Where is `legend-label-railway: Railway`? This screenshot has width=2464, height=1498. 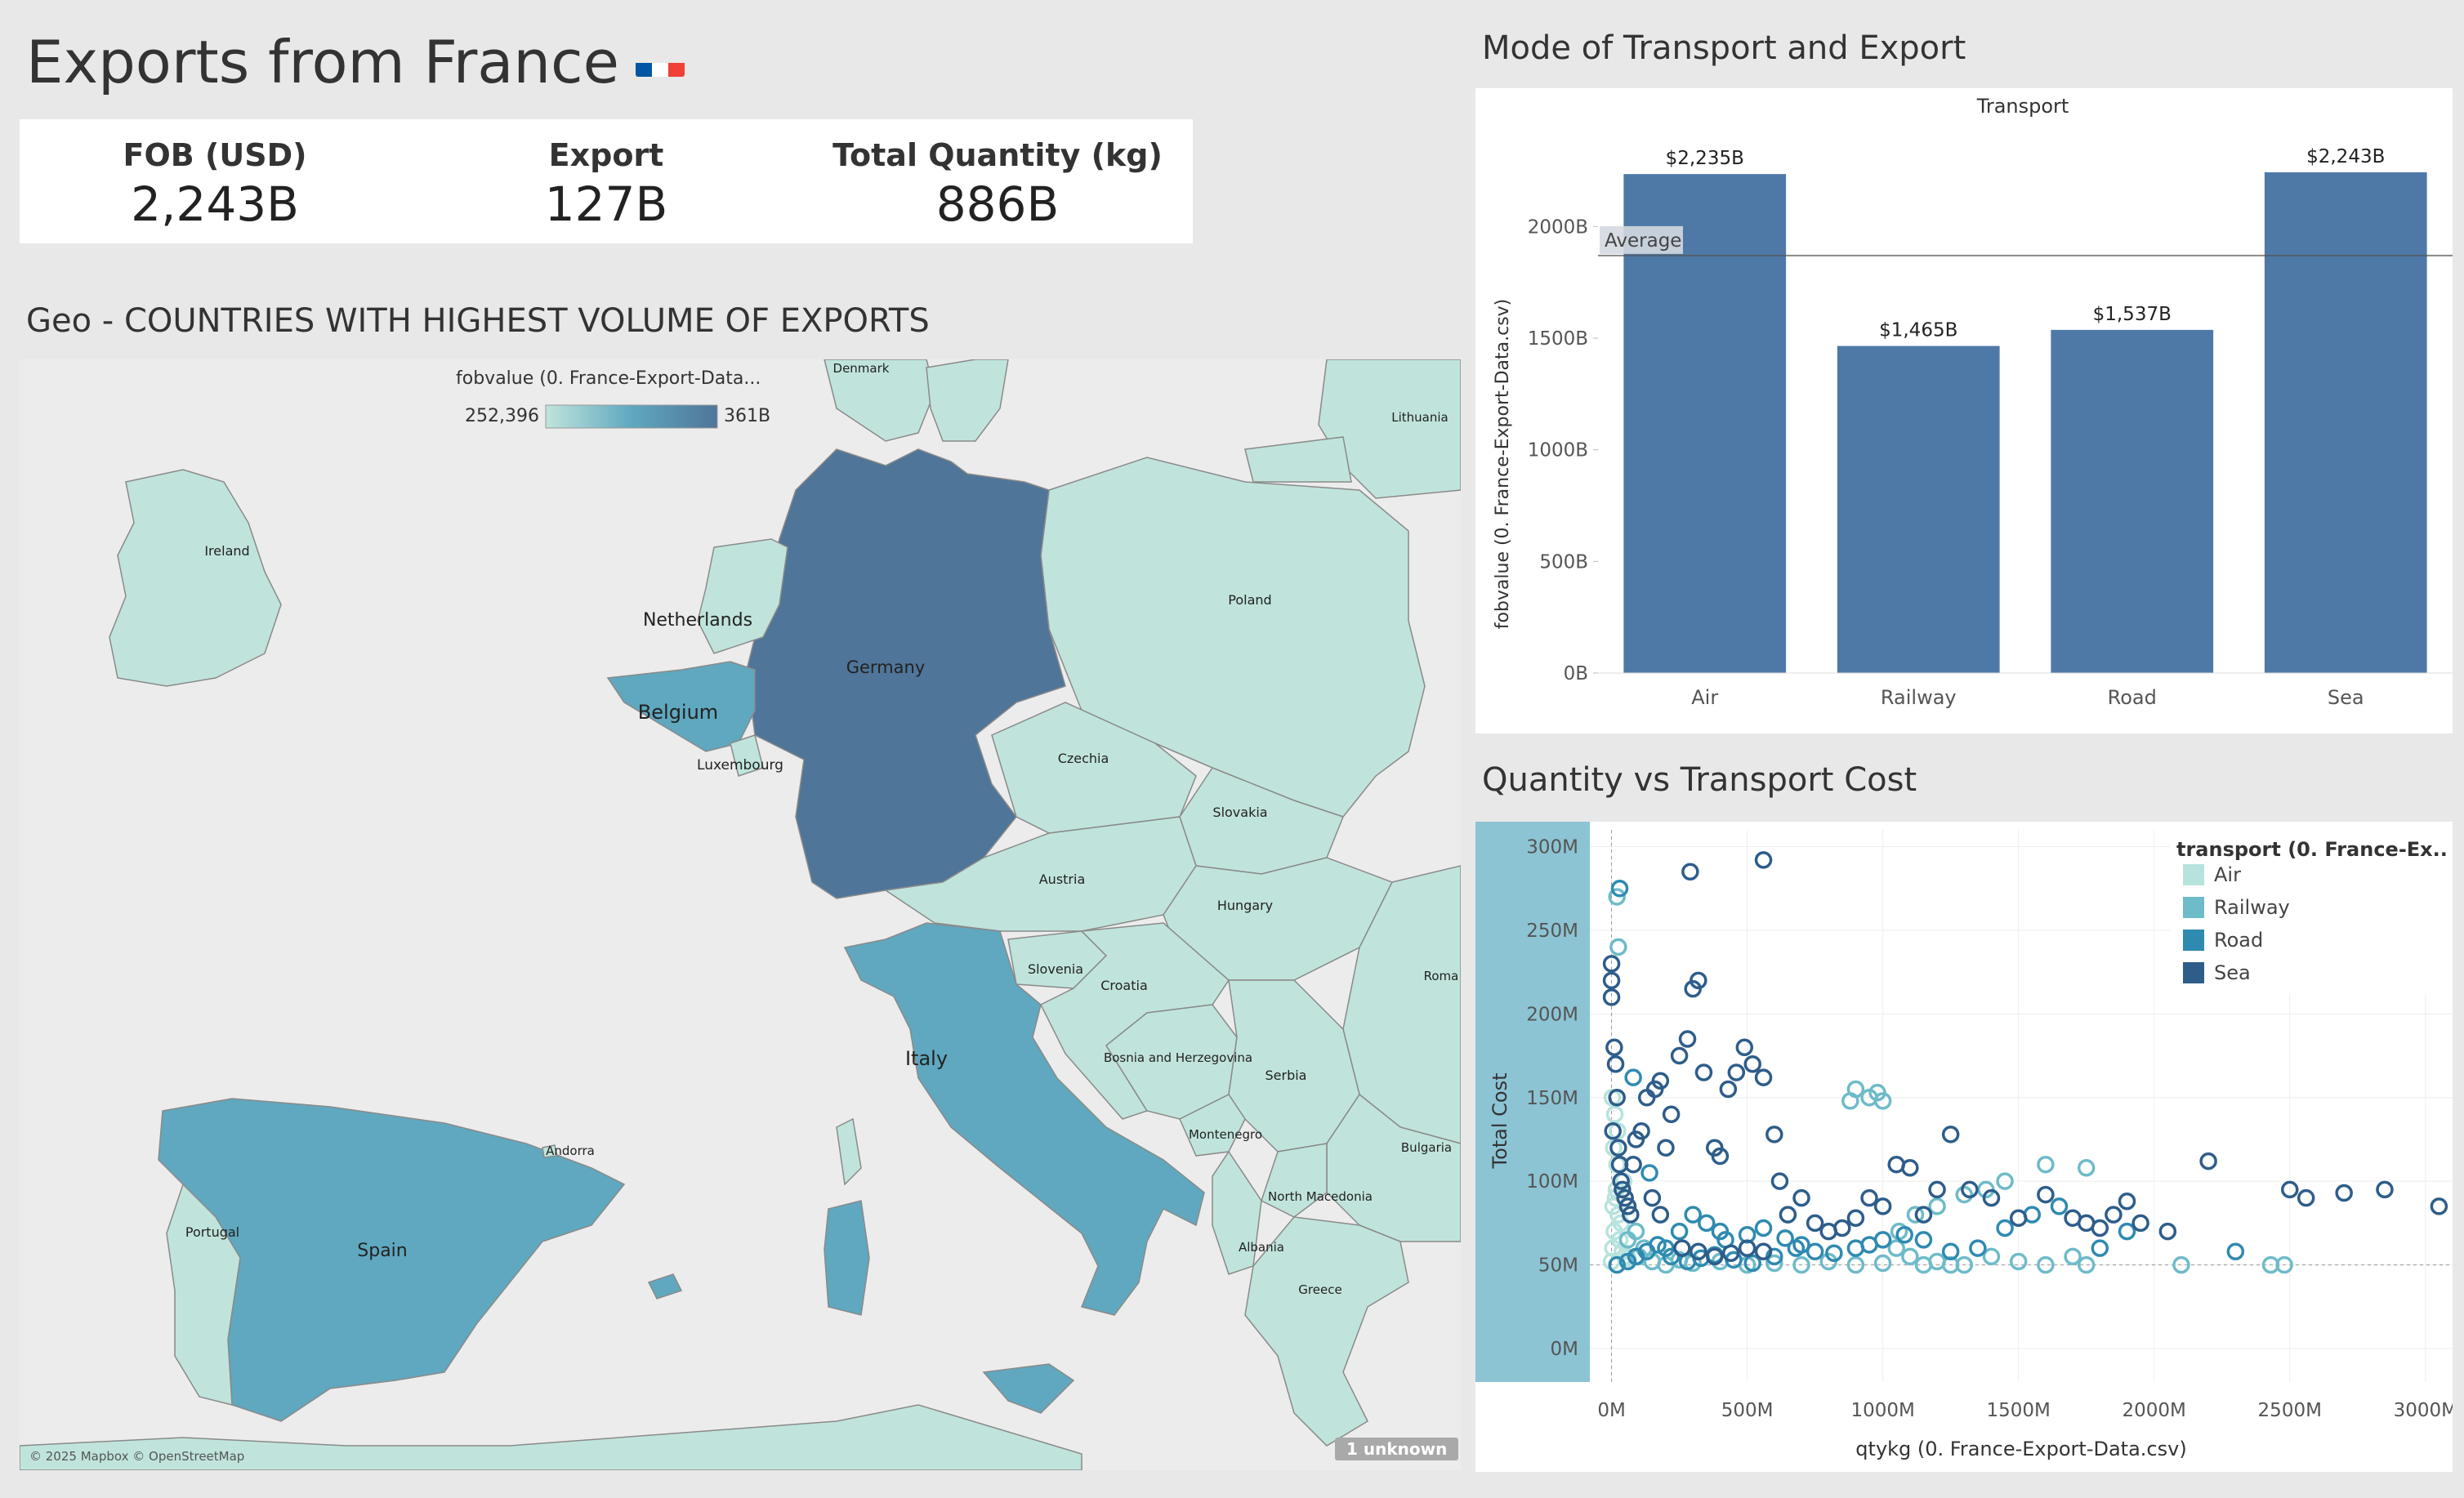
legend-label-railway: Railway is located at coordinates (2252, 908).